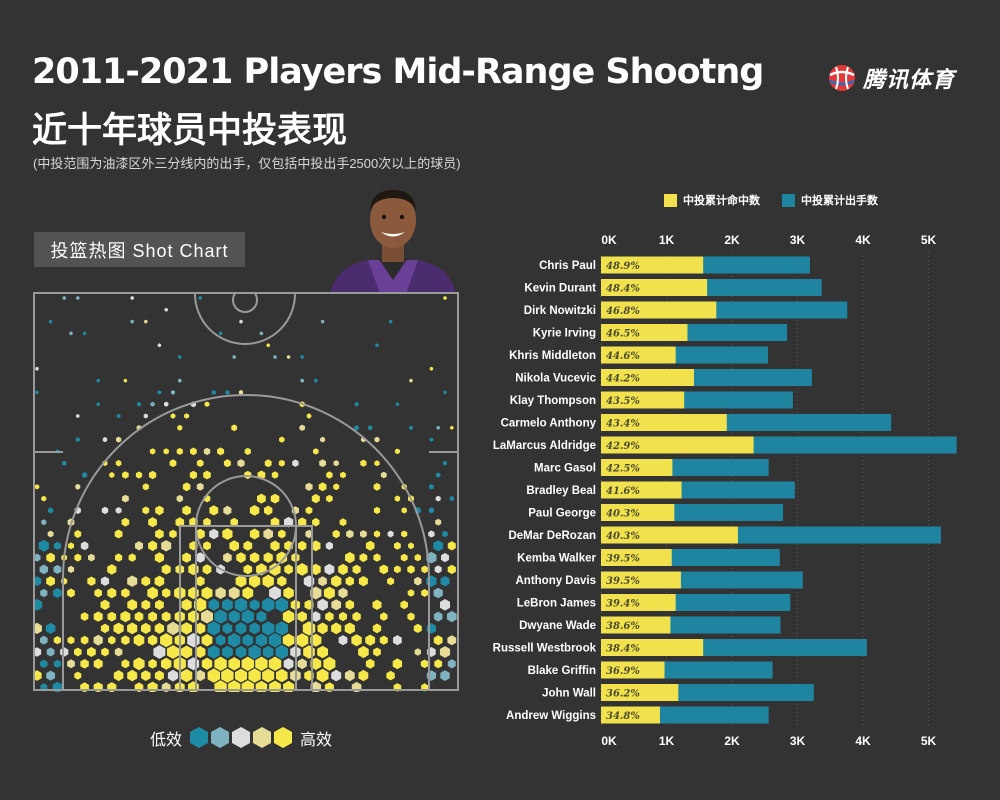  Describe the element at coordinates (623, 536) in the screenshot. I see `pct-label: 40.3%` at that location.